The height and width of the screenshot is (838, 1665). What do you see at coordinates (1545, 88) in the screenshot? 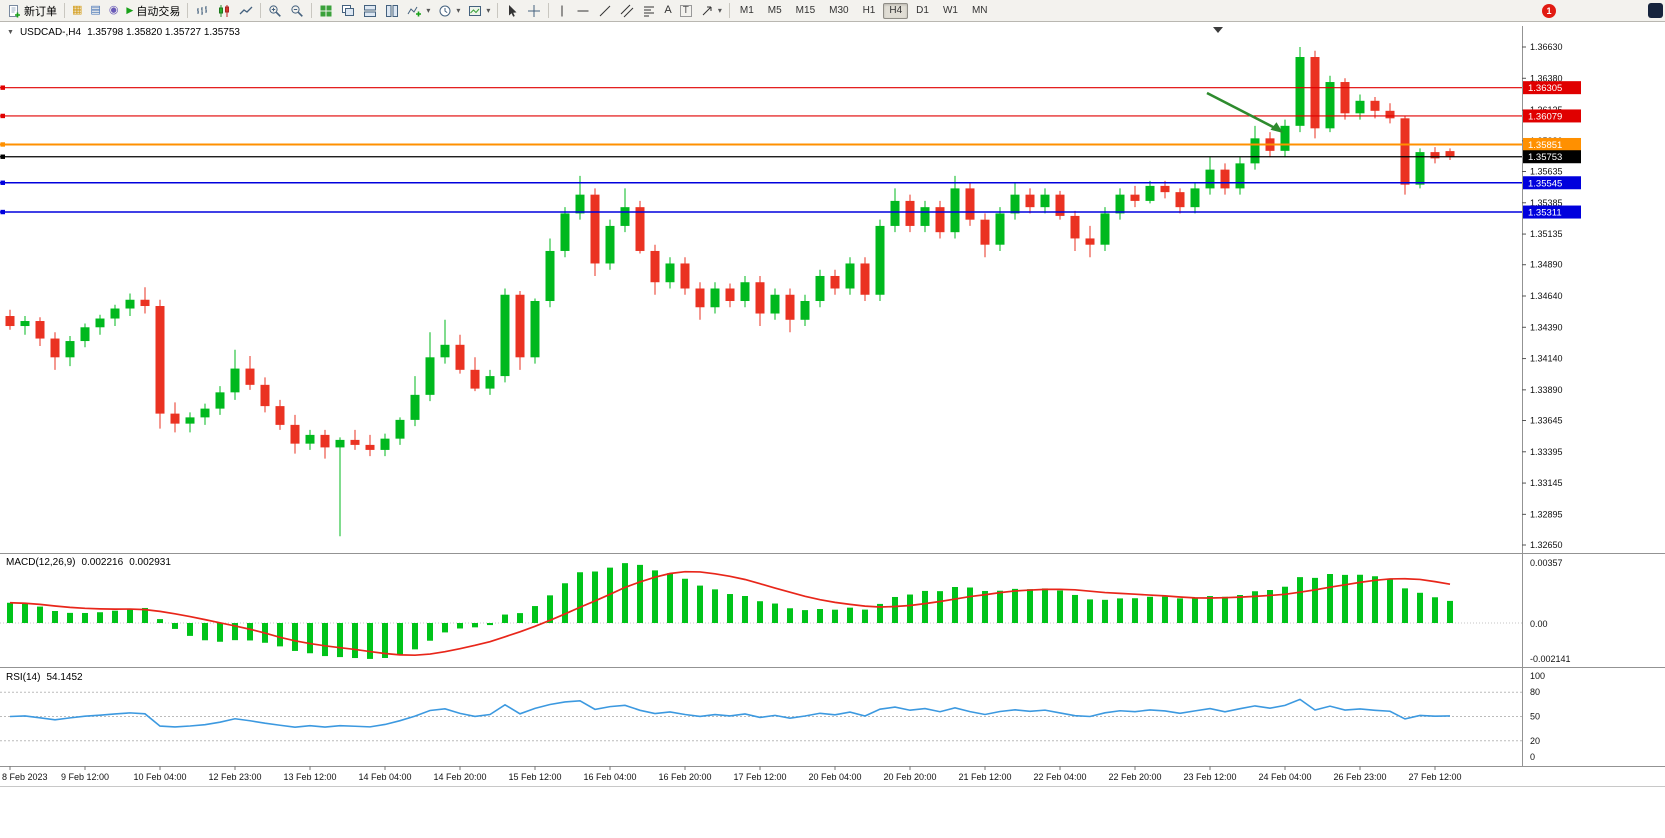
I see `price-badge-label: 1.36305` at bounding box center [1545, 88].